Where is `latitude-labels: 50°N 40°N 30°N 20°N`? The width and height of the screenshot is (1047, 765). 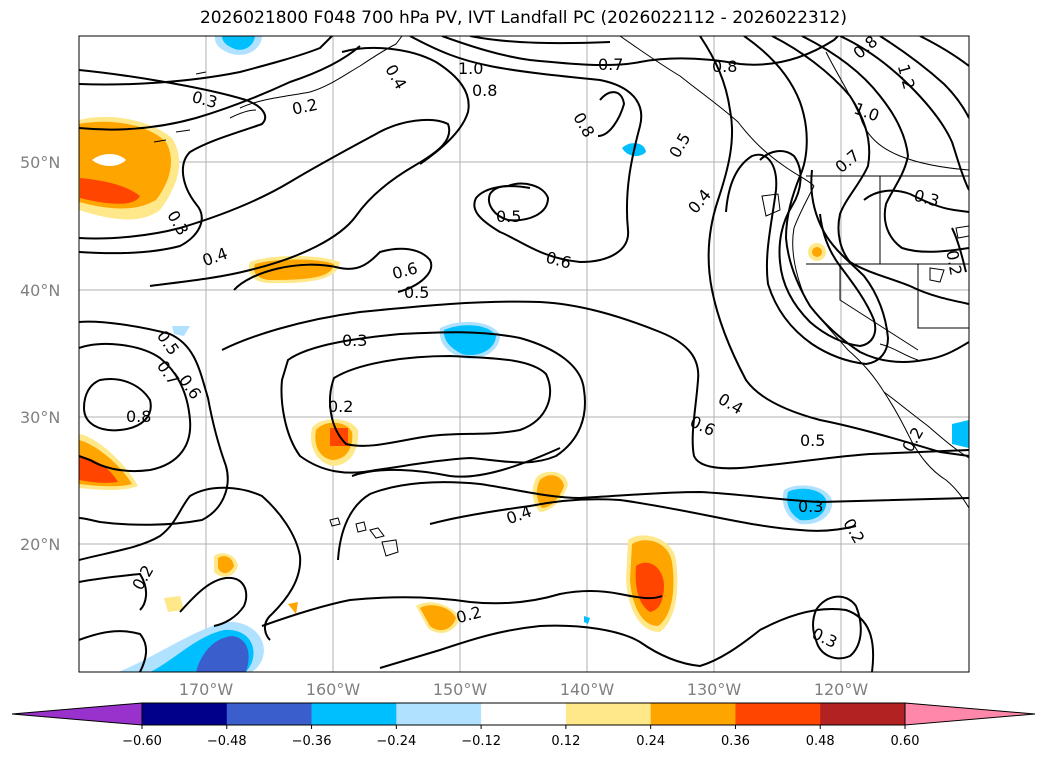
latitude-labels: 50°N 40°N 30°N 20°N is located at coordinates (40, 353).